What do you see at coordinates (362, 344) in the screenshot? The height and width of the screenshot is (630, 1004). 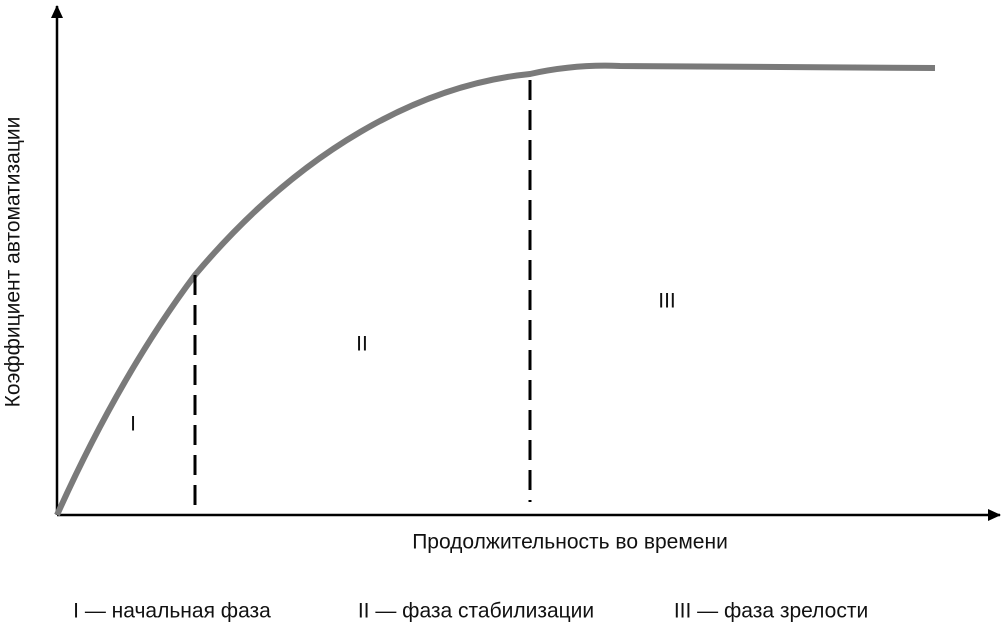 I see `phase-label: II` at bounding box center [362, 344].